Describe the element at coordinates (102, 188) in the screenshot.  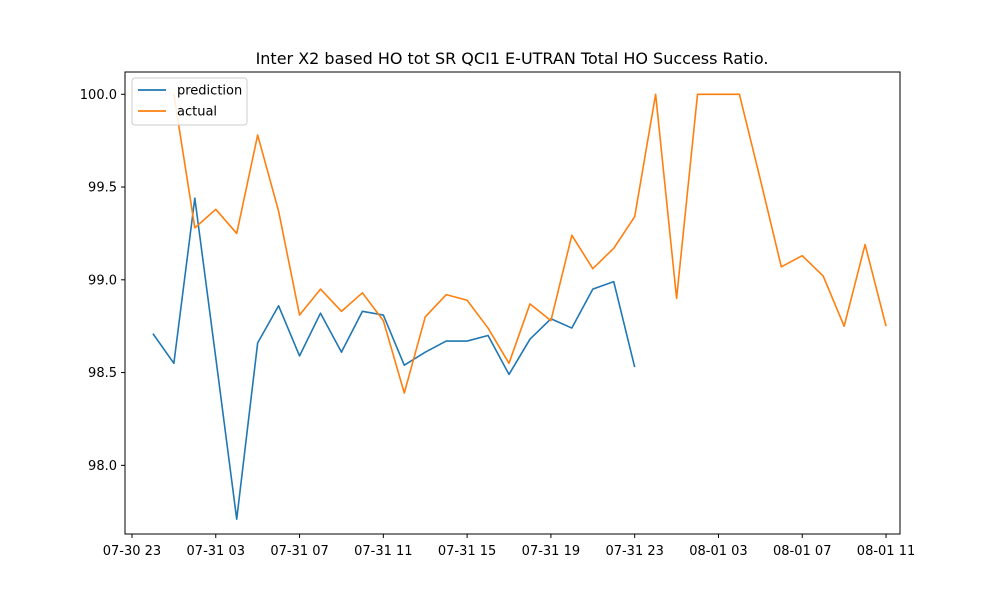
I see `y-tick-label: 99.5` at that location.